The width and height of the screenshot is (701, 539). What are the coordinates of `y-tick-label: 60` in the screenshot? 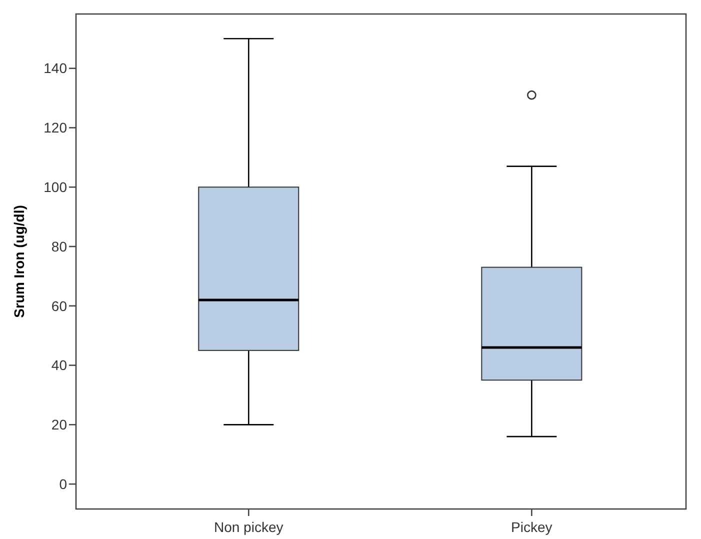 It's located at (59, 306).